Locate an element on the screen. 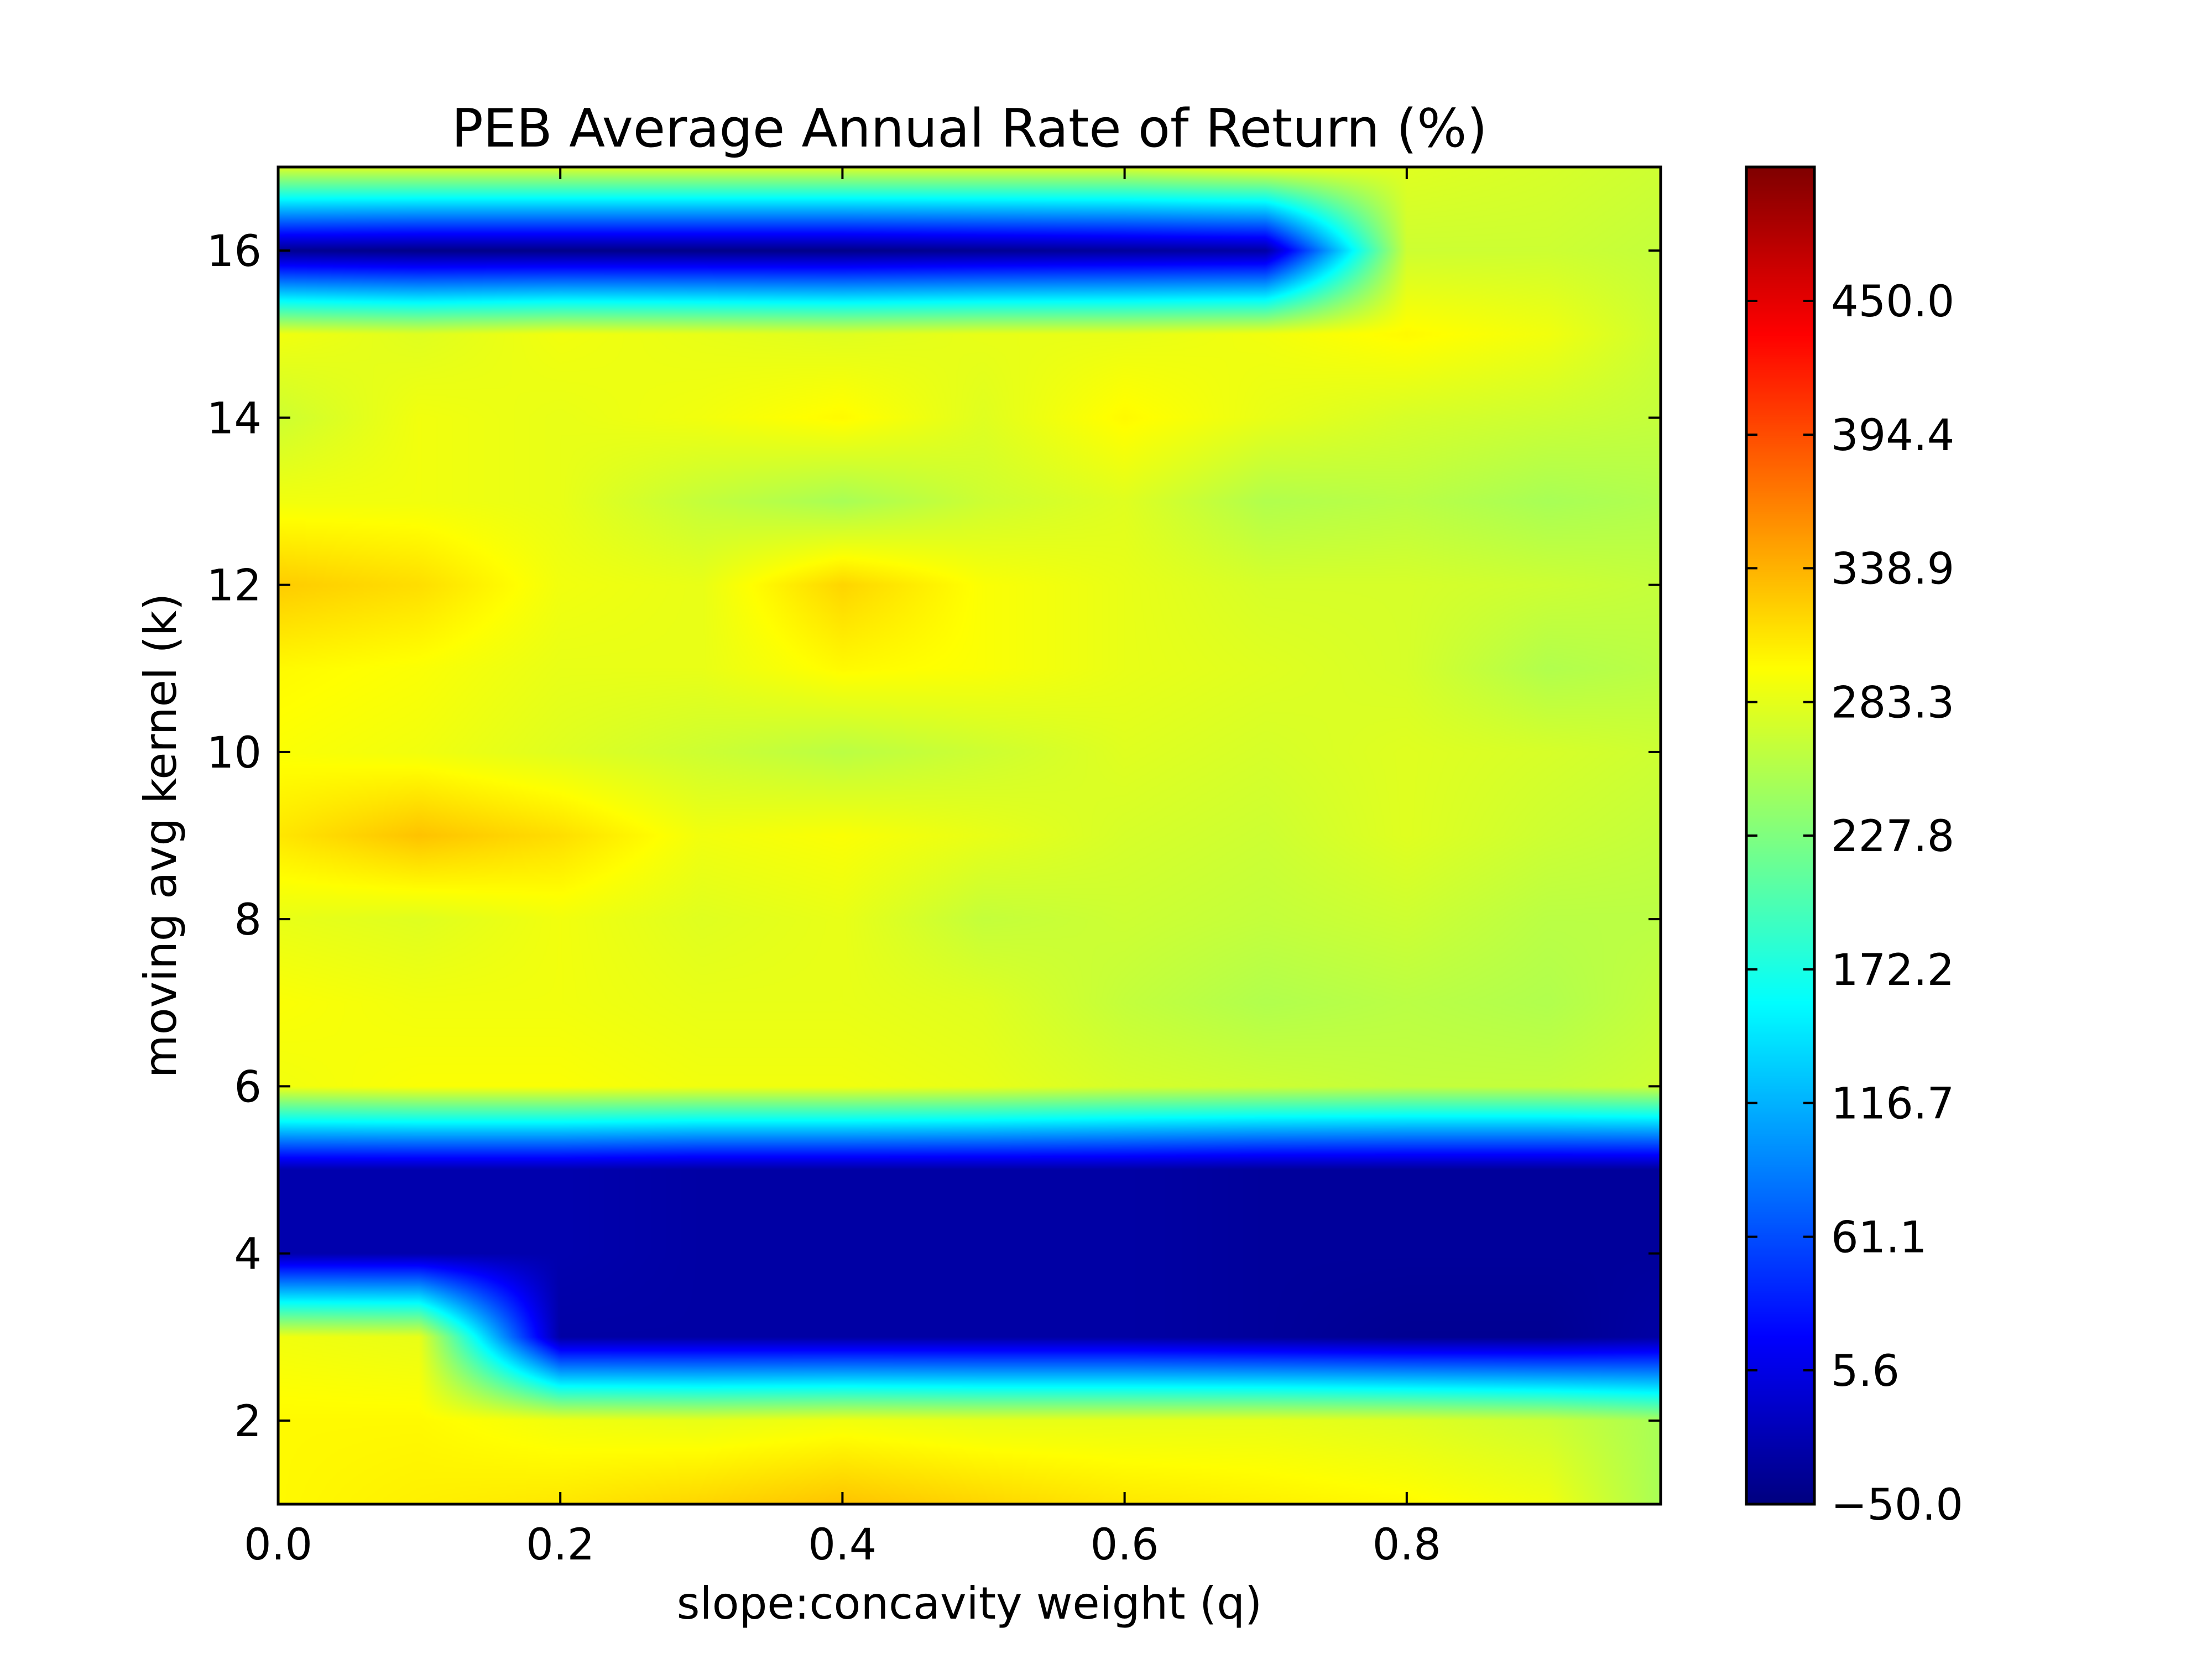  y-axis-label: moving avg kernel (k) is located at coordinates (161, 836).